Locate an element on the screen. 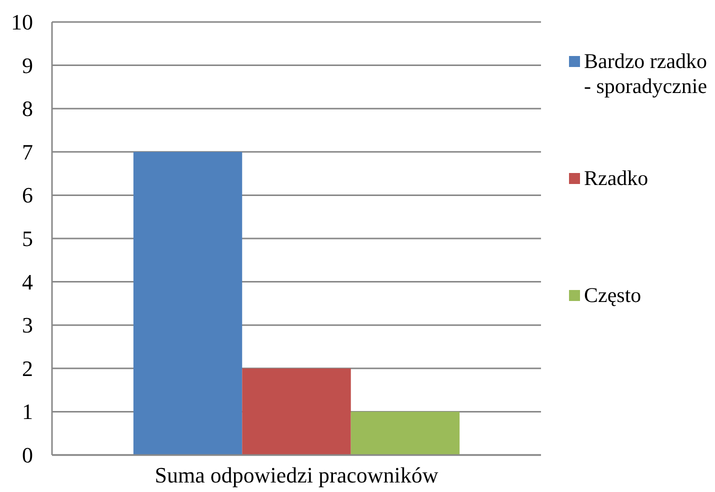  y-tick-label: 3 is located at coordinates (27, 325).